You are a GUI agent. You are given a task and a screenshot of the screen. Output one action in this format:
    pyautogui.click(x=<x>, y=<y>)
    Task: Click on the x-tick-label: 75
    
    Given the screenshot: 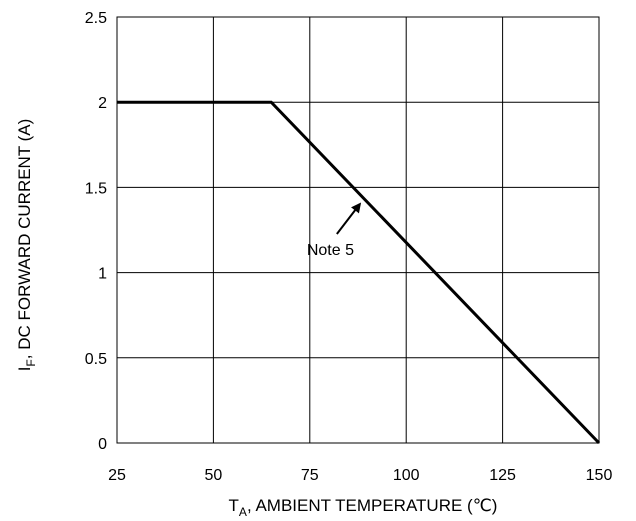 What is the action you would take?
    pyautogui.click(x=310, y=475)
    